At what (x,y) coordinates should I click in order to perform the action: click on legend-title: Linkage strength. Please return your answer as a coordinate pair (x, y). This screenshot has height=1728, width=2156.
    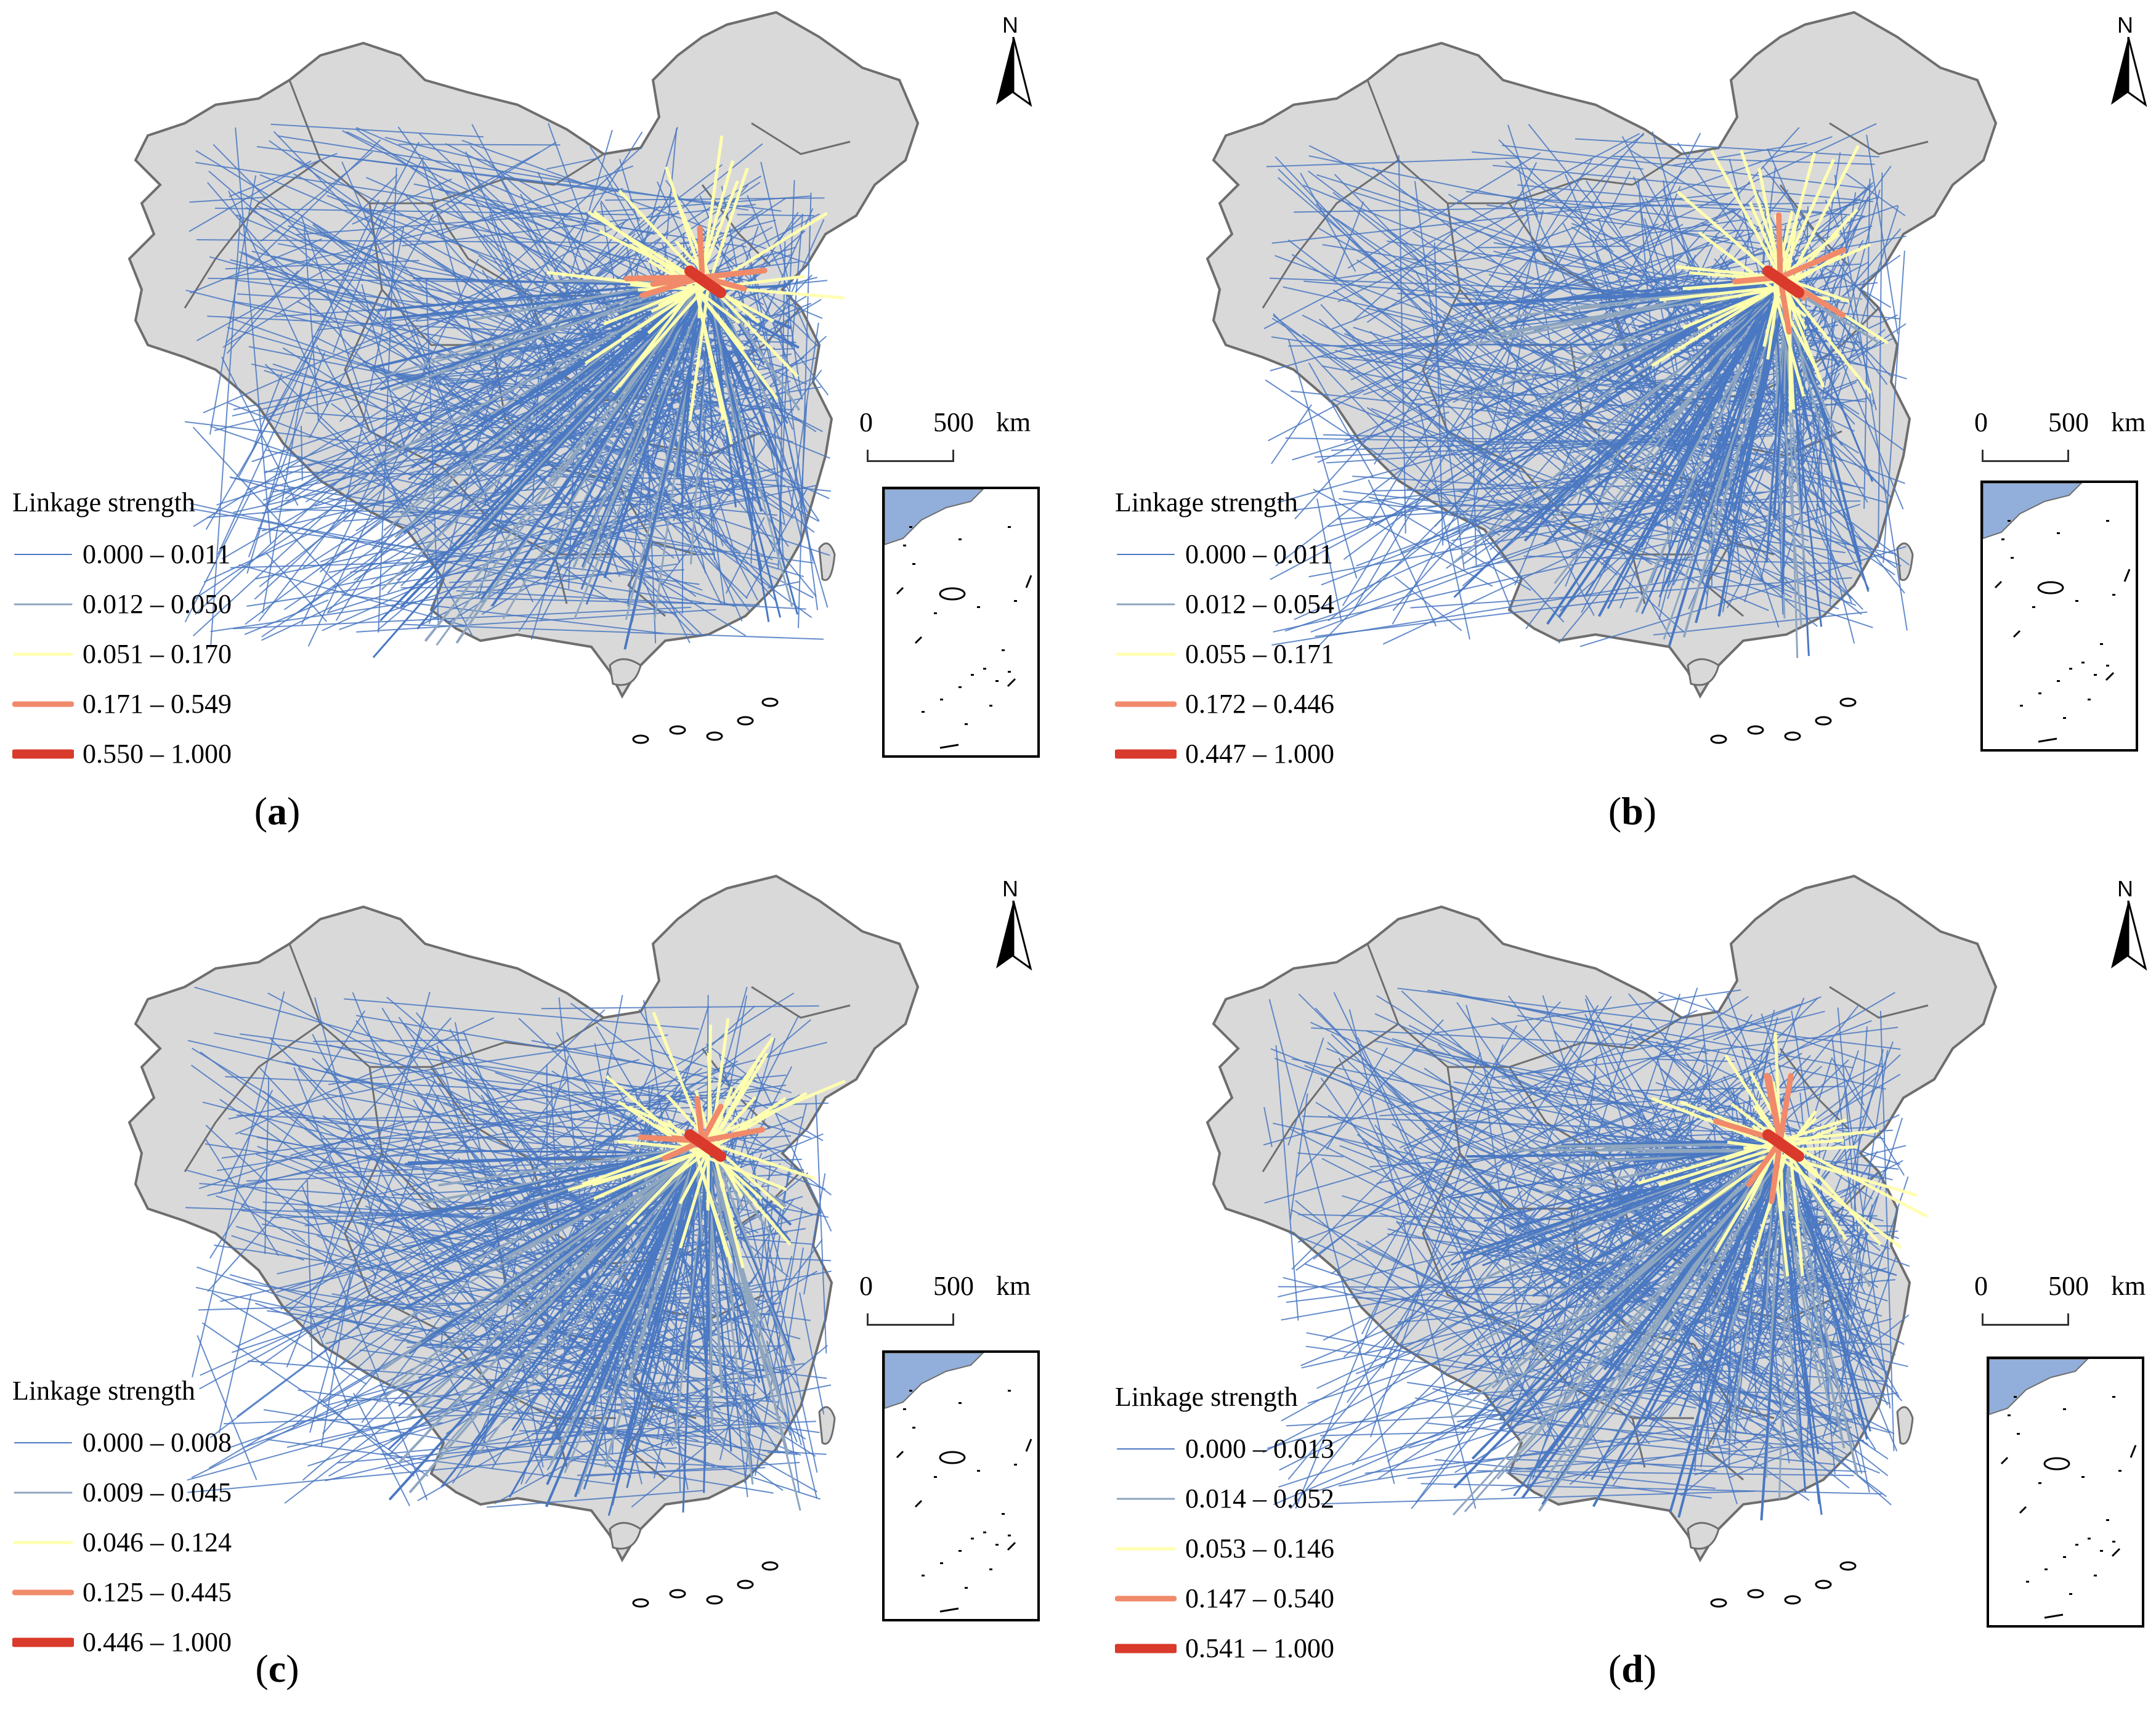
    Looking at the image, I should click on (1206, 502).